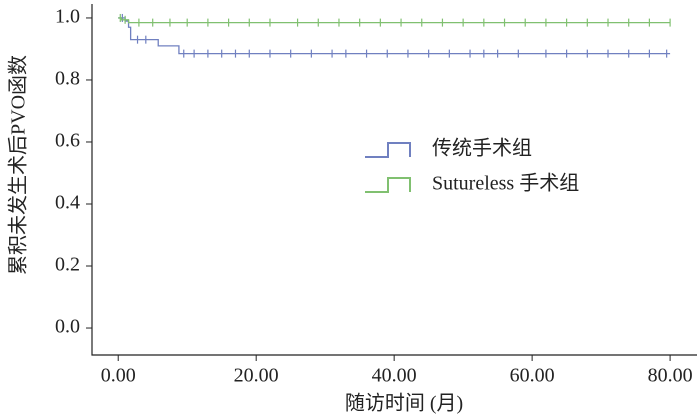 This screenshot has height=419, width=700. Describe the element at coordinates (256, 376) in the screenshot. I see `x-tick-label: 20.00` at that location.